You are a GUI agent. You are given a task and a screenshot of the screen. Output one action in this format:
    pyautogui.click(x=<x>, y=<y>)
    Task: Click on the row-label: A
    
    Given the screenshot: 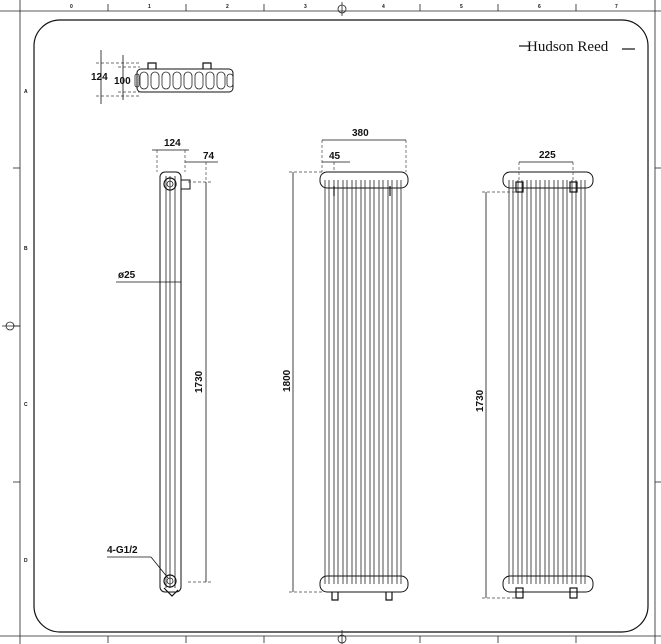 What is the action you would take?
    pyautogui.click(x=26, y=92)
    